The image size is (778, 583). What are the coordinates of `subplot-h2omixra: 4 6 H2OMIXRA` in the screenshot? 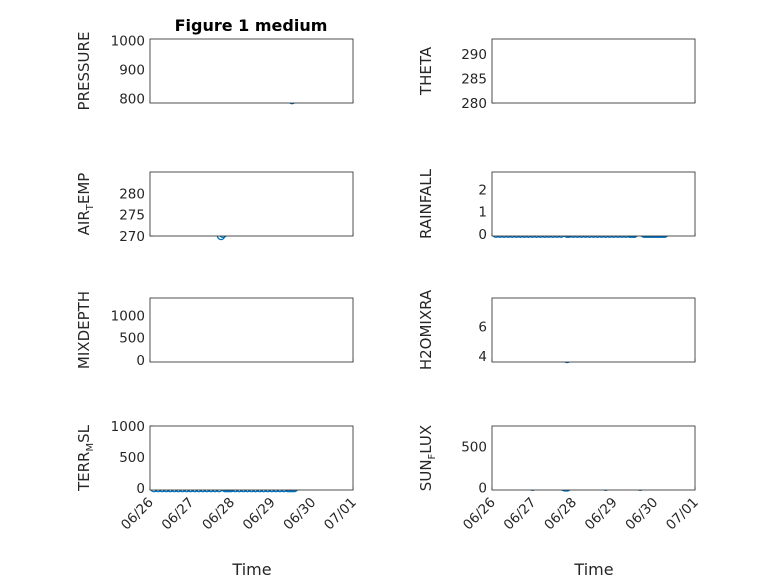 It's located at (556, 329).